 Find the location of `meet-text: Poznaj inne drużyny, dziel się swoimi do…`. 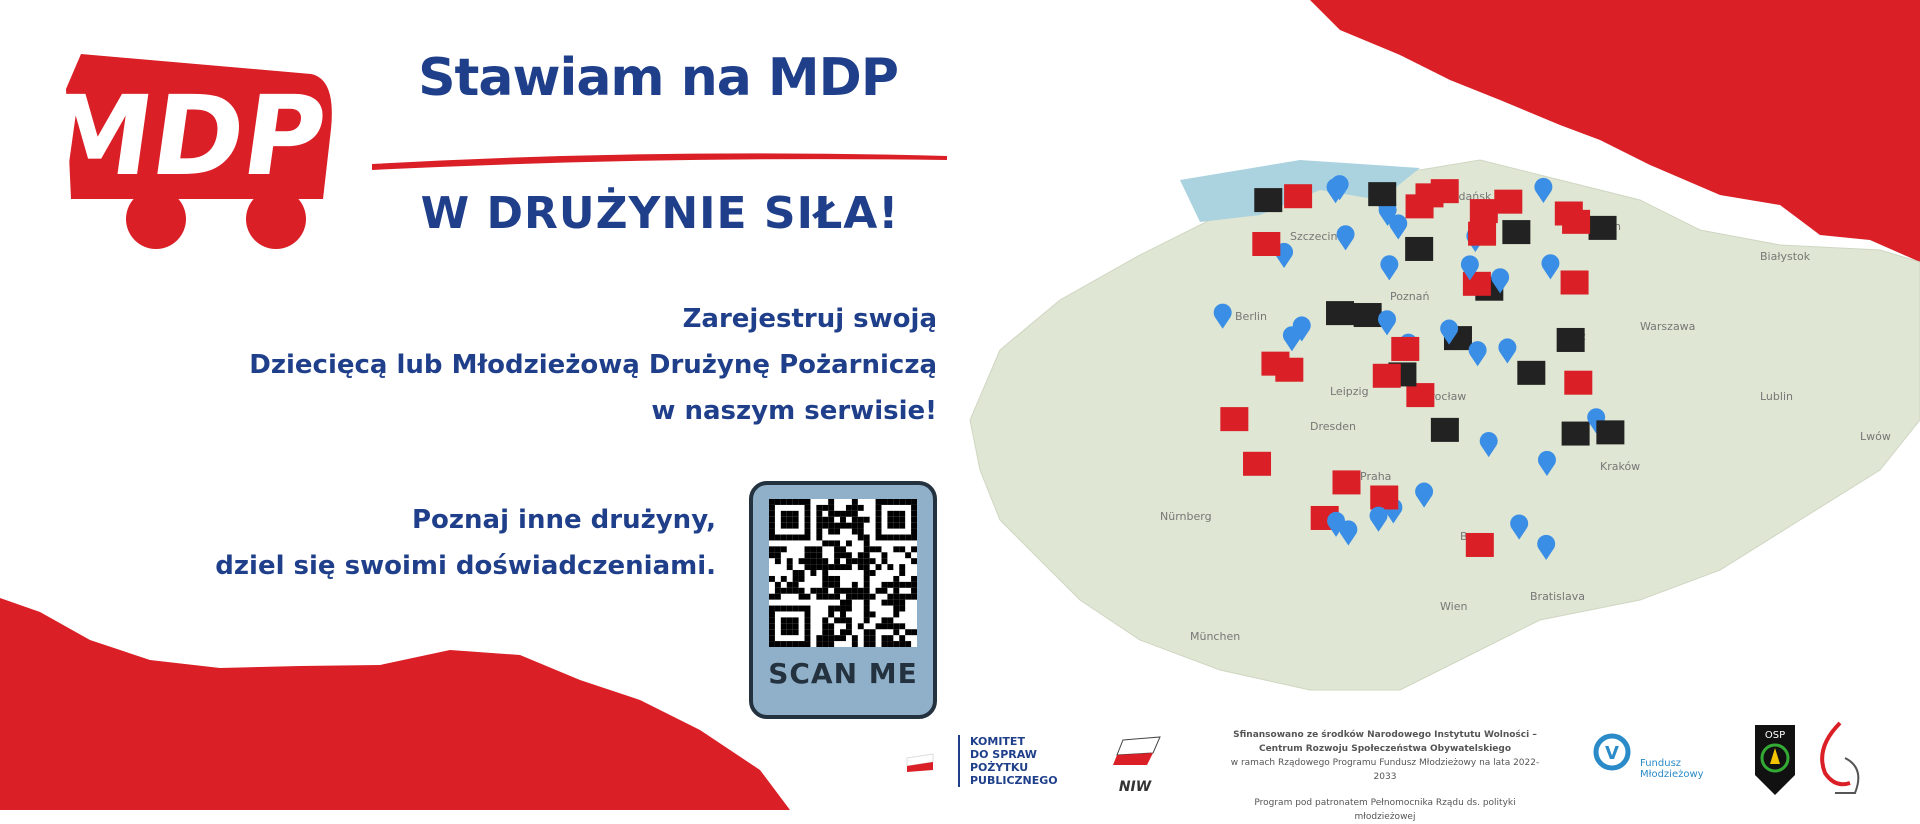

meet-text: Poznaj inne drużyny, dziel się swoimi do… is located at coordinates (378, 543).